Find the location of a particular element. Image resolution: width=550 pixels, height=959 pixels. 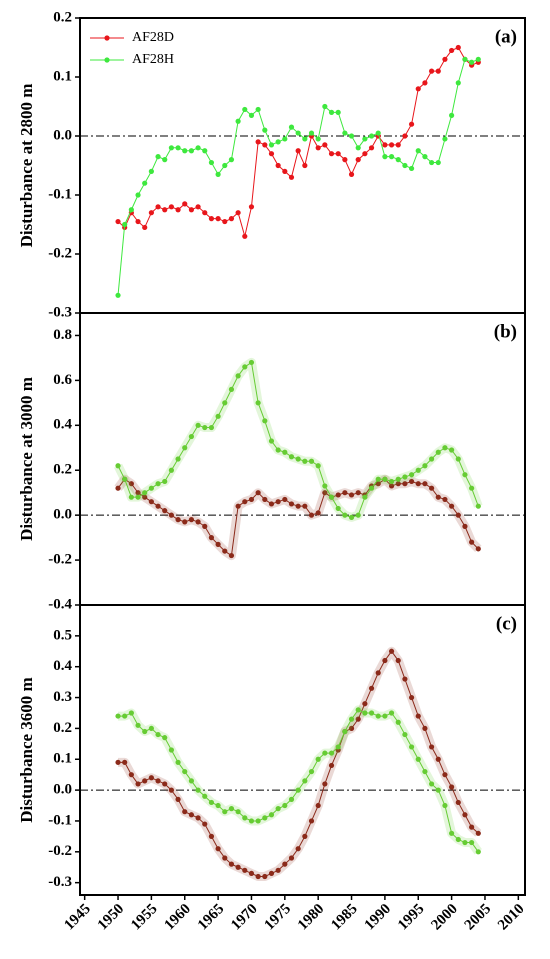

y-tick-label: -0.2 is located at coordinates (60, 560).